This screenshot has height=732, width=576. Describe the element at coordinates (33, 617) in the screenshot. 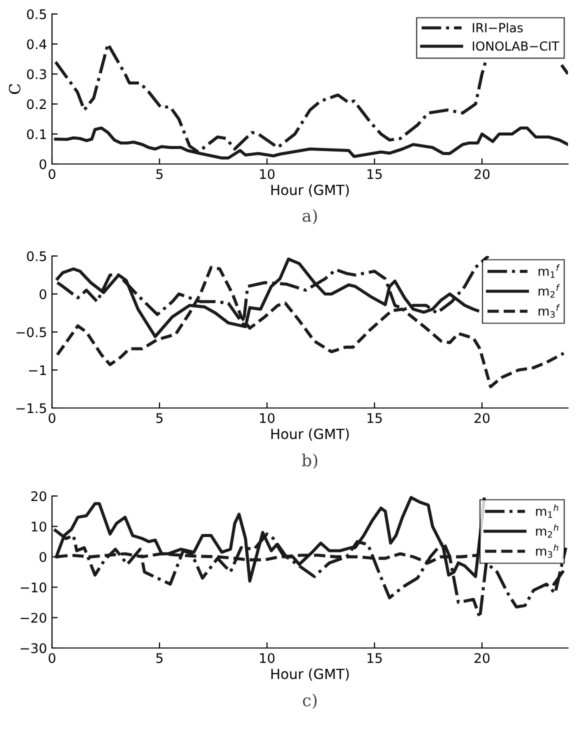

I see `y-tick-label: −20` at that location.